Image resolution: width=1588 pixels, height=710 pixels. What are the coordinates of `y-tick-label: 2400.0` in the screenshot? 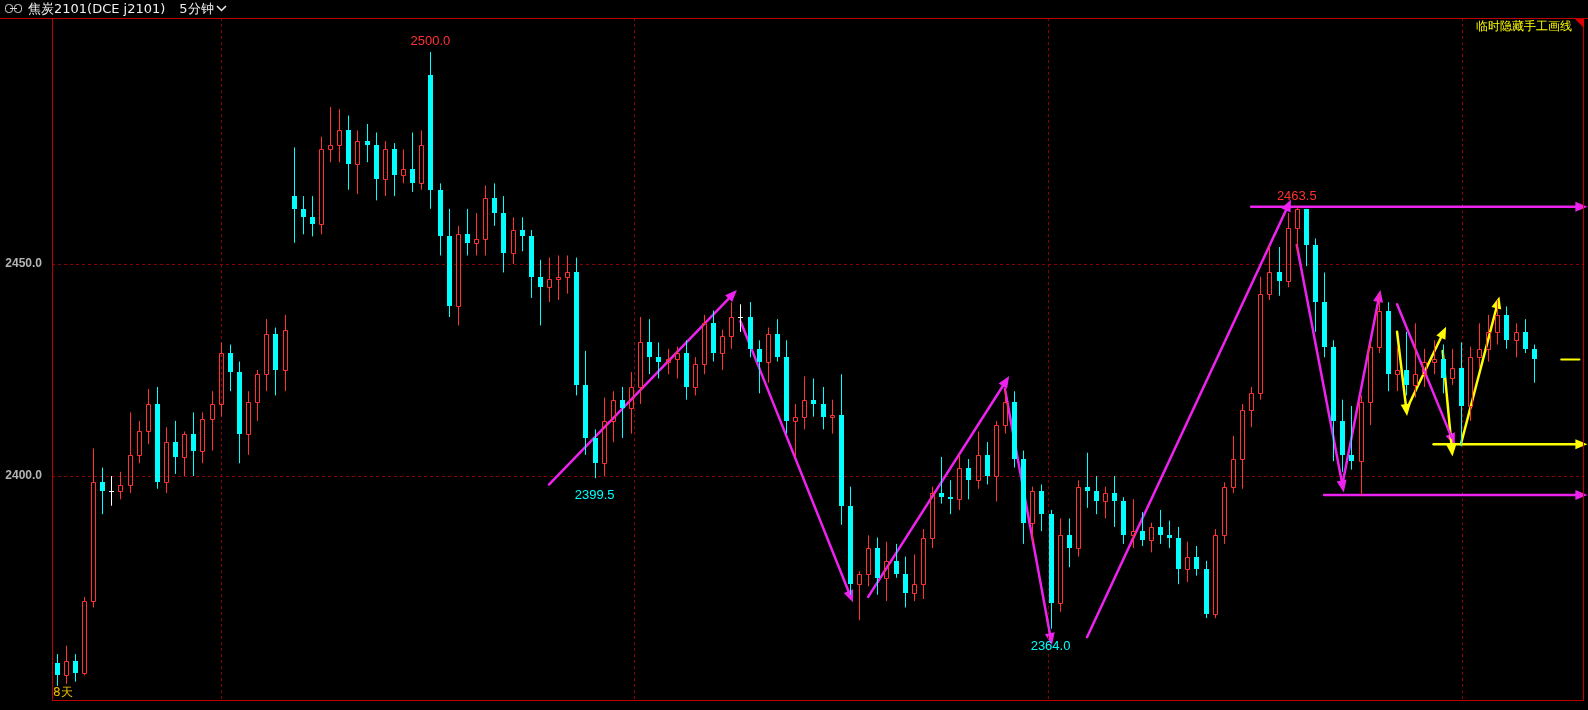 It's located at (24, 475).